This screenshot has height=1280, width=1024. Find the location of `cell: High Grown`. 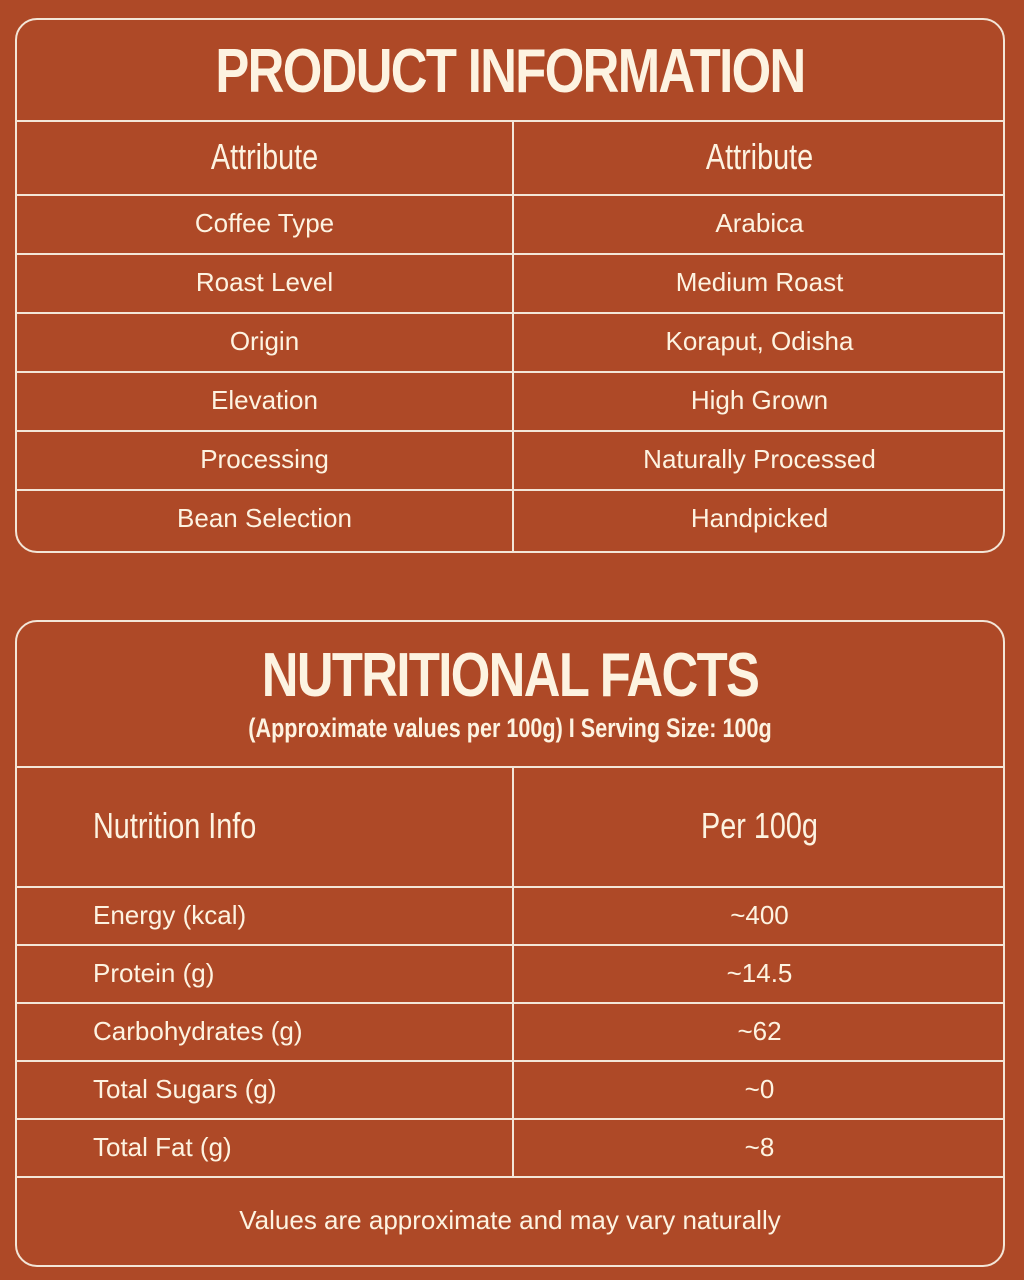

cell: High Grown is located at coordinates (759, 400).